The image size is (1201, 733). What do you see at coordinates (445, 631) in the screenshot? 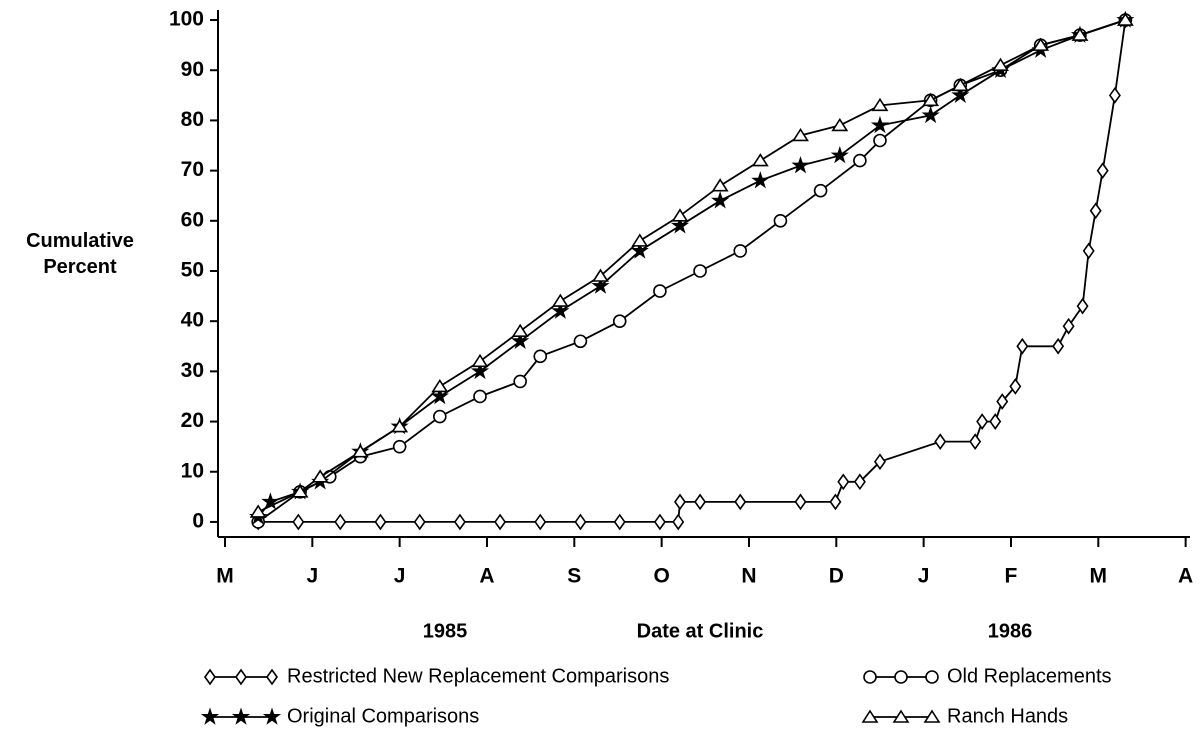
I see `year-label: 1985` at bounding box center [445, 631].